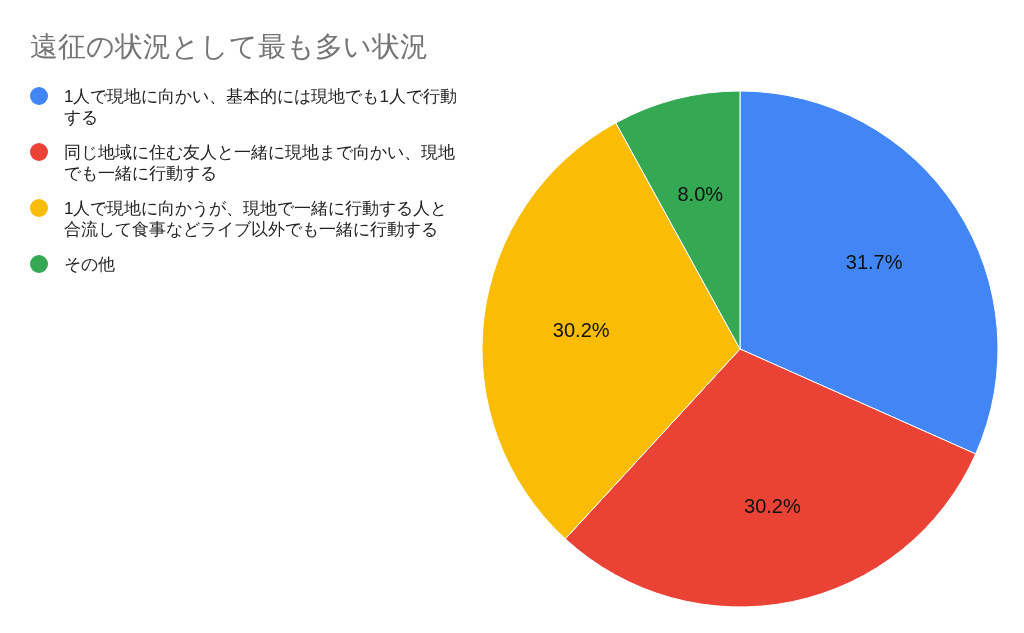  I want to click on legend-label: 1人で現地に向かい、基本的には現地でも1人で行動する, so click(261, 107).